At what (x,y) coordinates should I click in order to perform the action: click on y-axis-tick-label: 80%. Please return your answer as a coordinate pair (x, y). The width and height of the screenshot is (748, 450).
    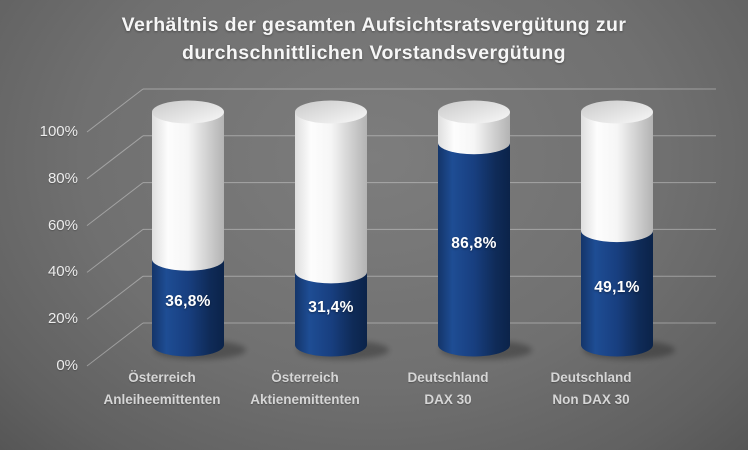
    Looking at the image, I should click on (62, 178).